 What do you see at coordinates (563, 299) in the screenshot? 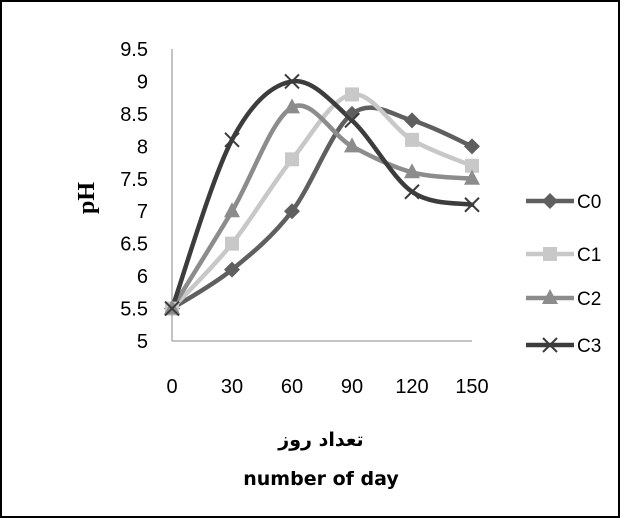
I see `legend-item-c2: C2` at bounding box center [563, 299].